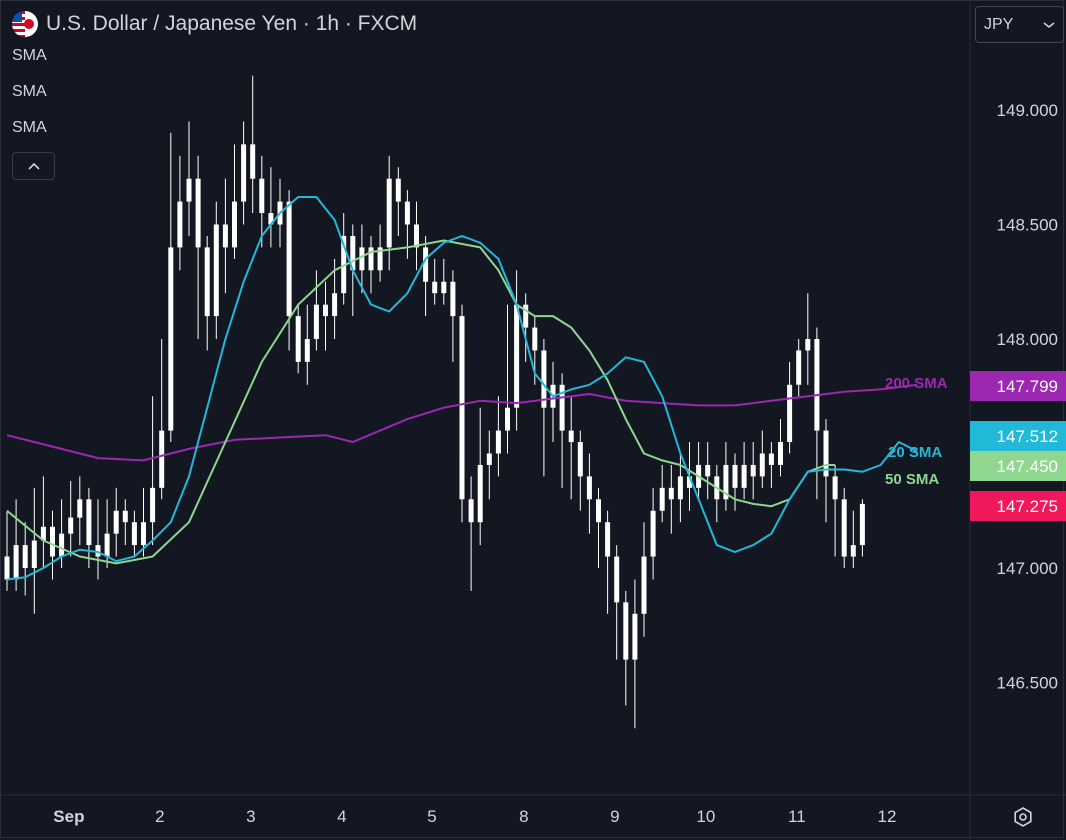 This screenshot has height=840, width=1066. I want to click on chevron-up-icon, so click(33, 166).